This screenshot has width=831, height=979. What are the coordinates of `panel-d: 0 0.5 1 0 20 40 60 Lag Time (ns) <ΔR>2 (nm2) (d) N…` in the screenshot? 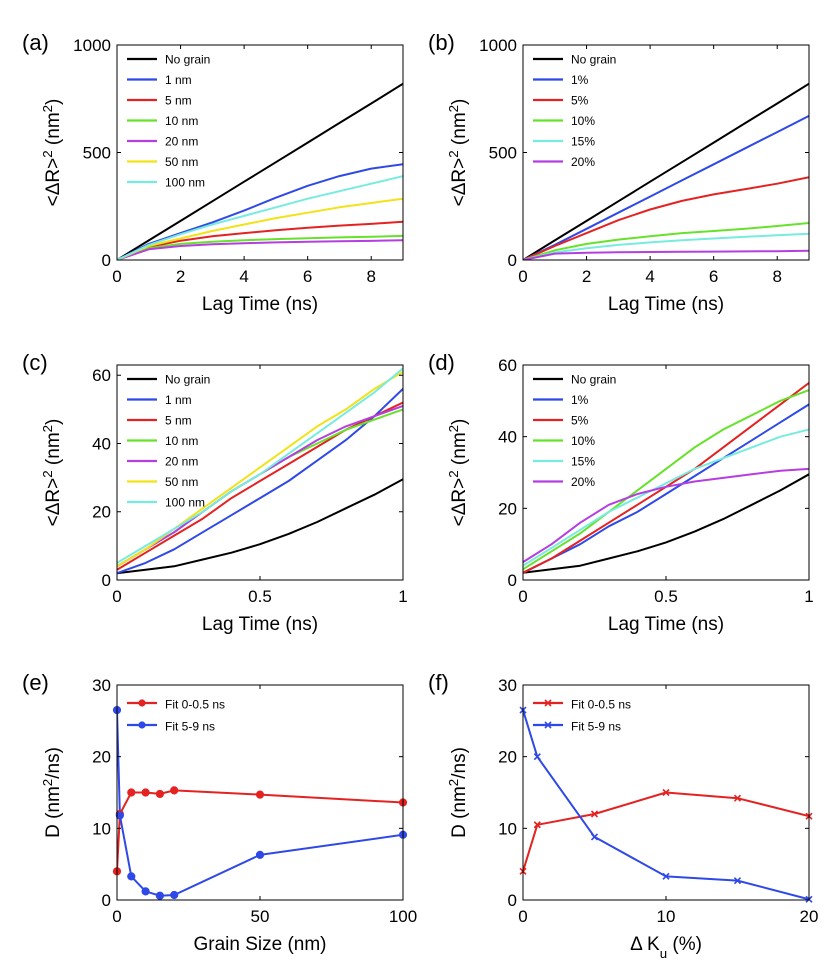 It's located at (621, 492).